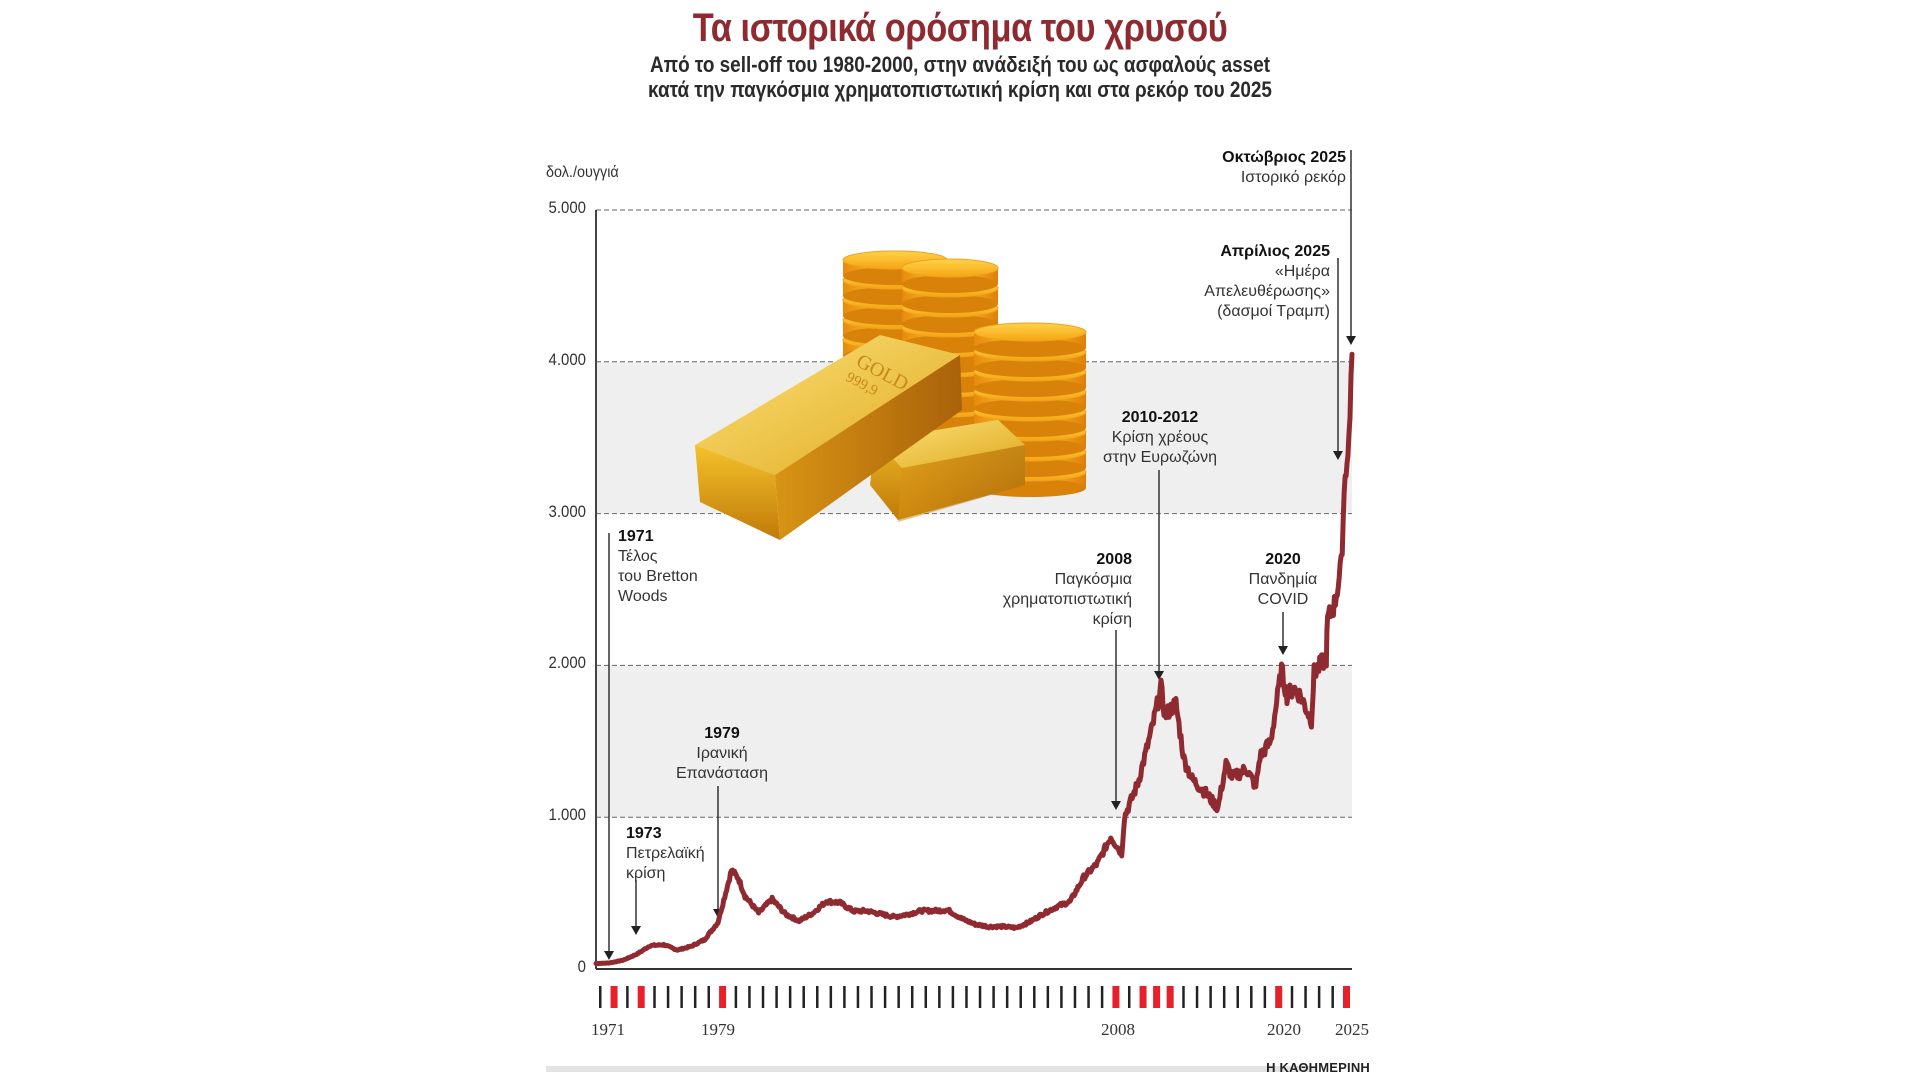 The width and height of the screenshot is (1920, 1080). What do you see at coordinates (1318, 1067) in the screenshot?
I see `source-brand: Η ΚΑΘΗΜΕΡΙΝΗ` at bounding box center [1318, 1067].